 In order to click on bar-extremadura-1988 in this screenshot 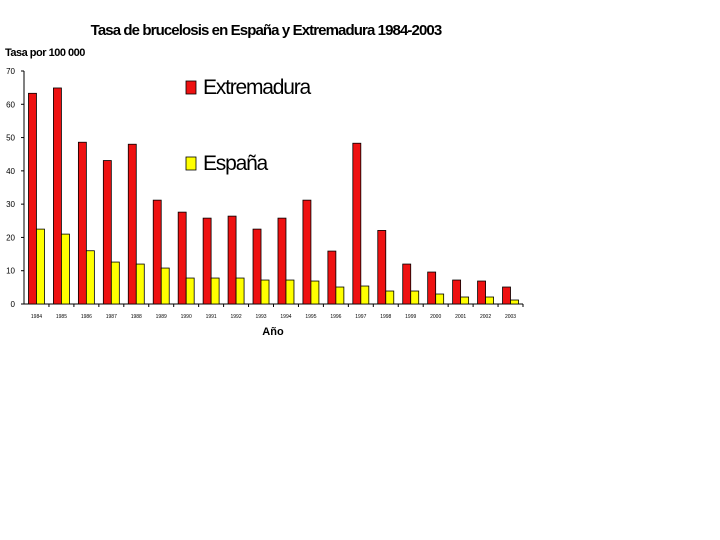, I will do `click(132, 224)`.